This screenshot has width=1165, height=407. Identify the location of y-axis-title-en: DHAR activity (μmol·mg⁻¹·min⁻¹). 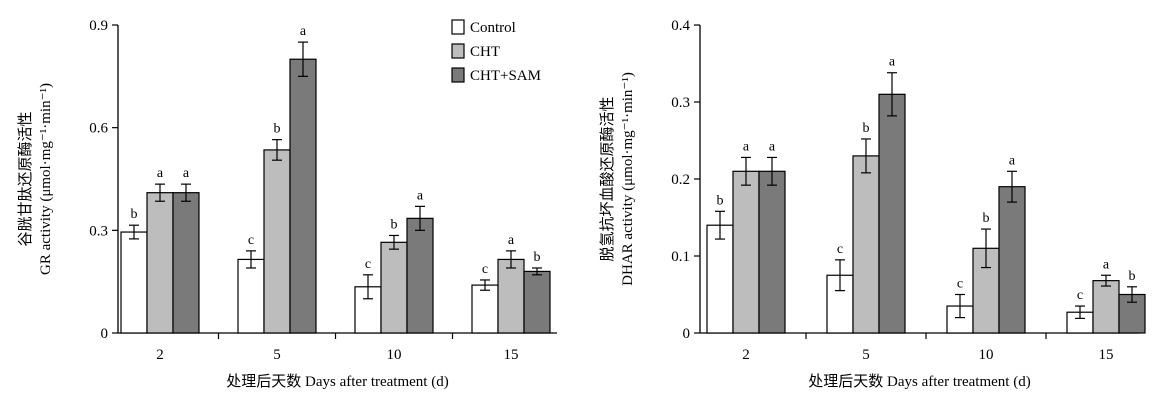
(628, 179).